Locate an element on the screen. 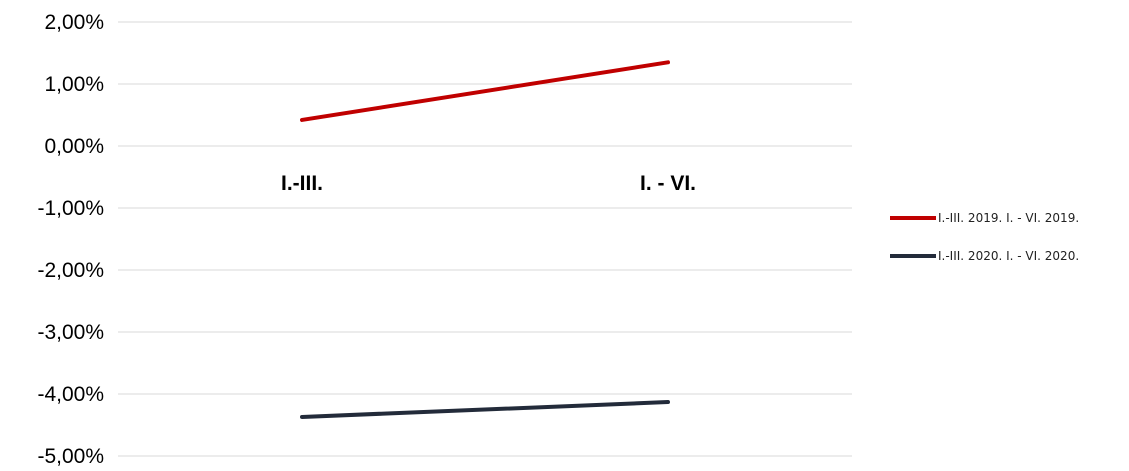 The width and height of the screenshot is (1129, 471). y-tick-label: -1,00% is located at coordinates (70, 208).